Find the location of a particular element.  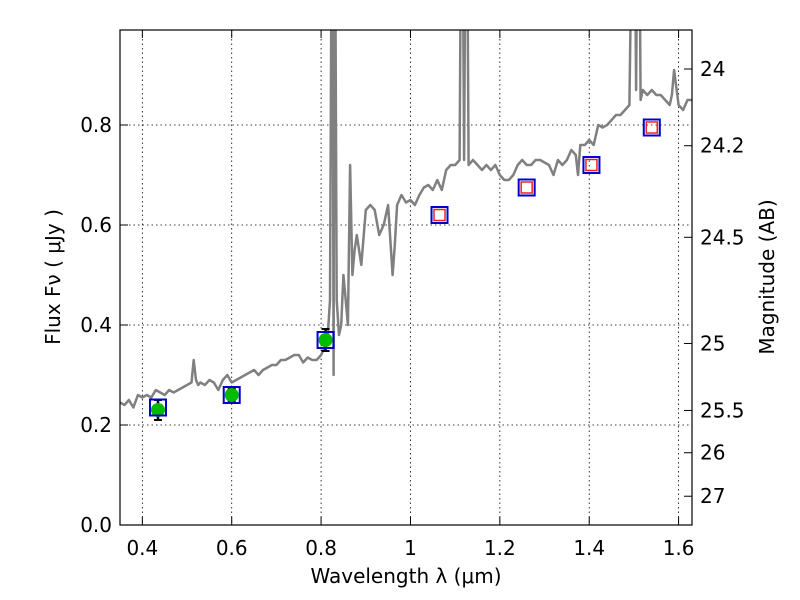

y2-tick-label: 24.5 is located at coordinates (722, 237).